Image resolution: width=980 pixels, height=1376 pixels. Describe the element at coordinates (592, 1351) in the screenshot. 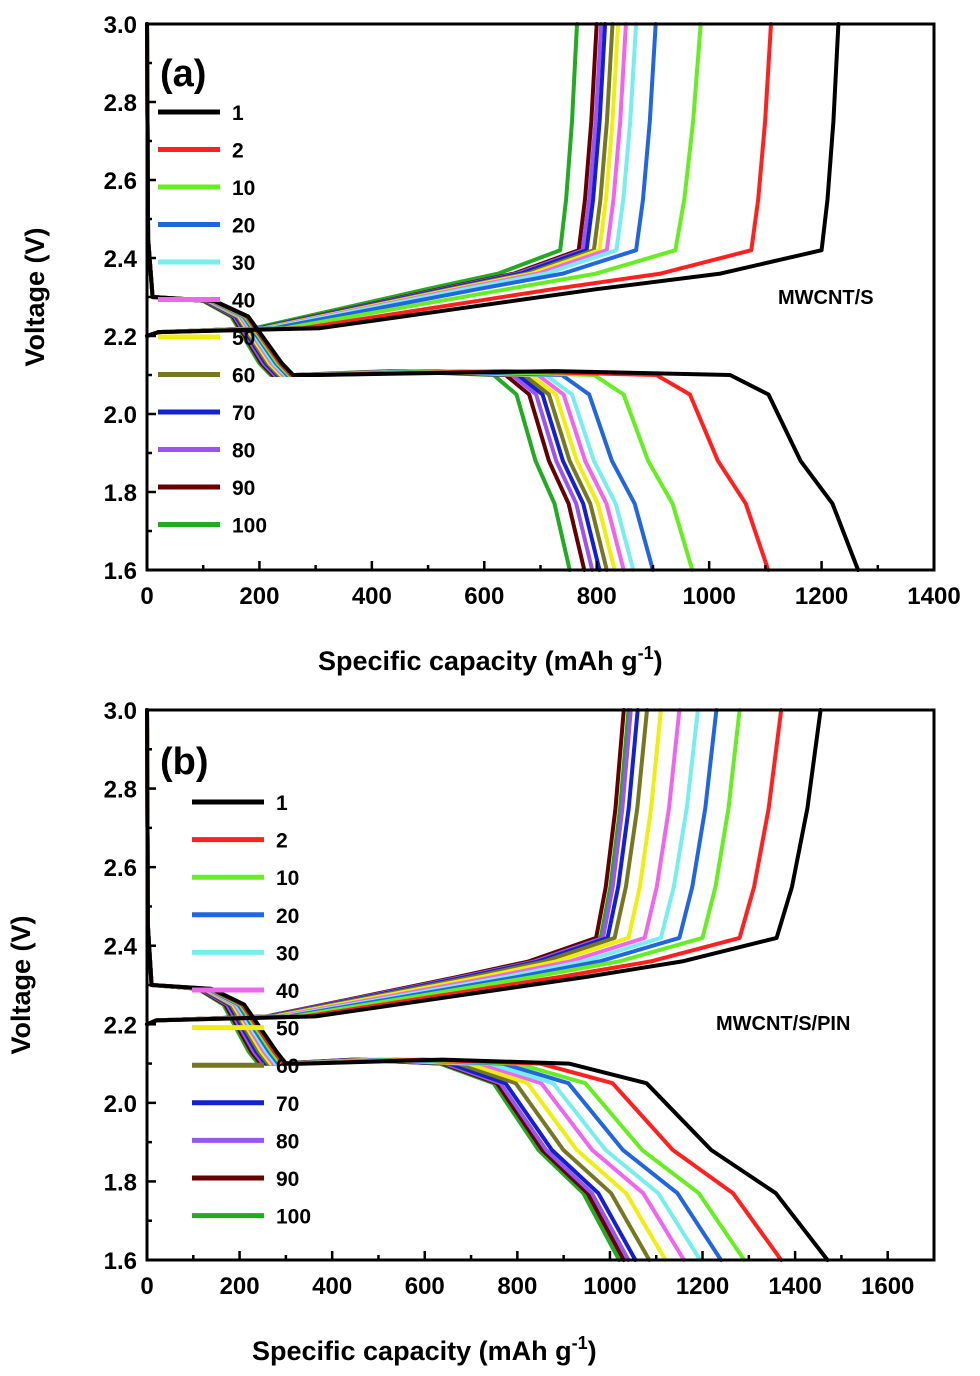

I see `panel-b-x-axis-label-end: )` at that location.